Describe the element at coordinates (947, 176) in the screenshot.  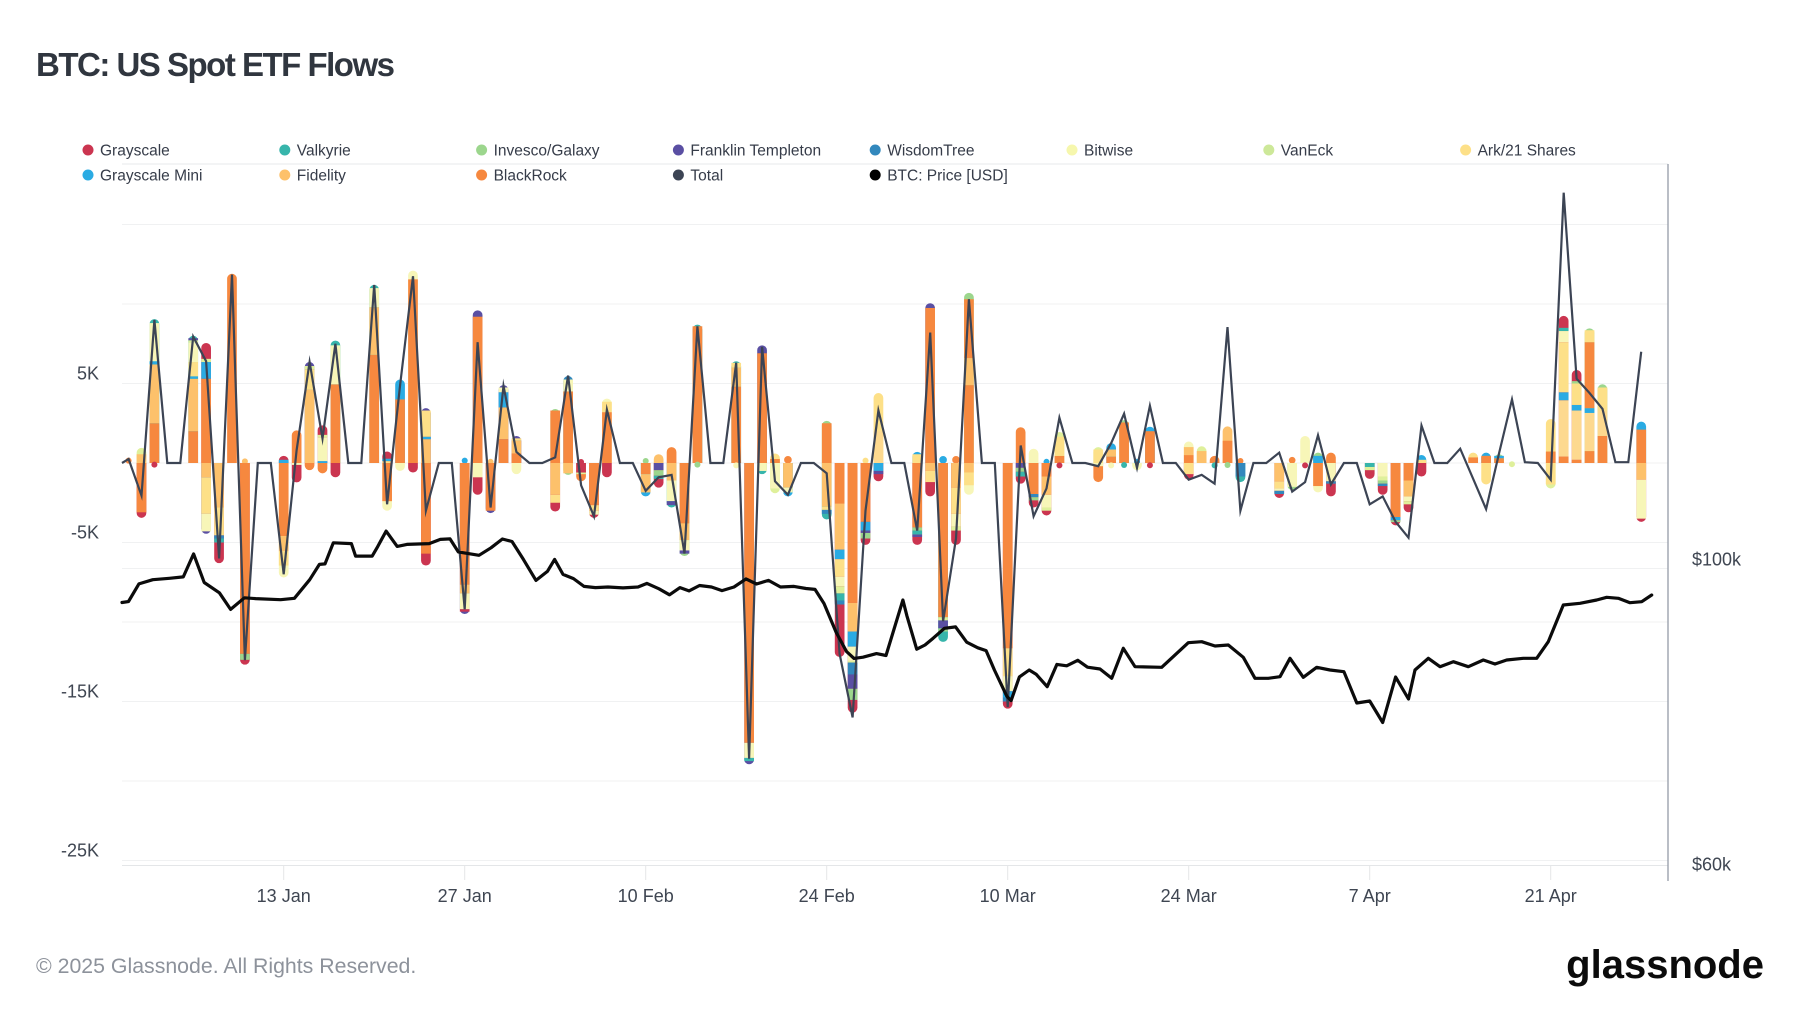
I see `svg-text: BTC: Price [USD]` at that location.